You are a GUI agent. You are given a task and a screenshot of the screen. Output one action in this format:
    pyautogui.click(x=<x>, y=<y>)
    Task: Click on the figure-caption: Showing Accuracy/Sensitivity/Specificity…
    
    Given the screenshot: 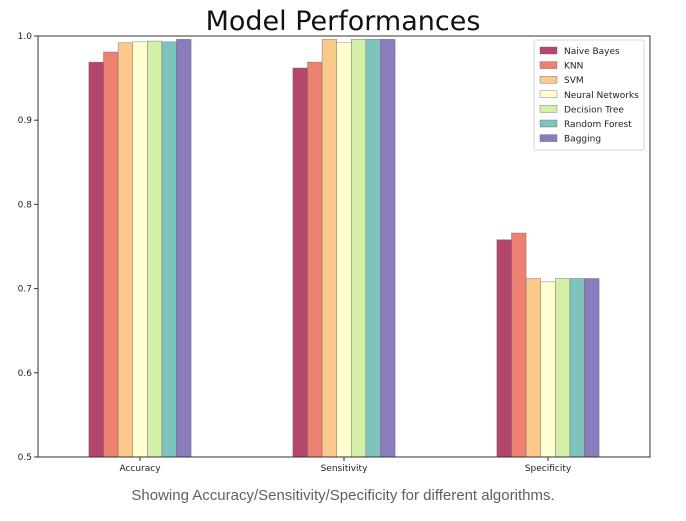 What is the action you would take?
    pyautogui.click(x=343, y=495)
    